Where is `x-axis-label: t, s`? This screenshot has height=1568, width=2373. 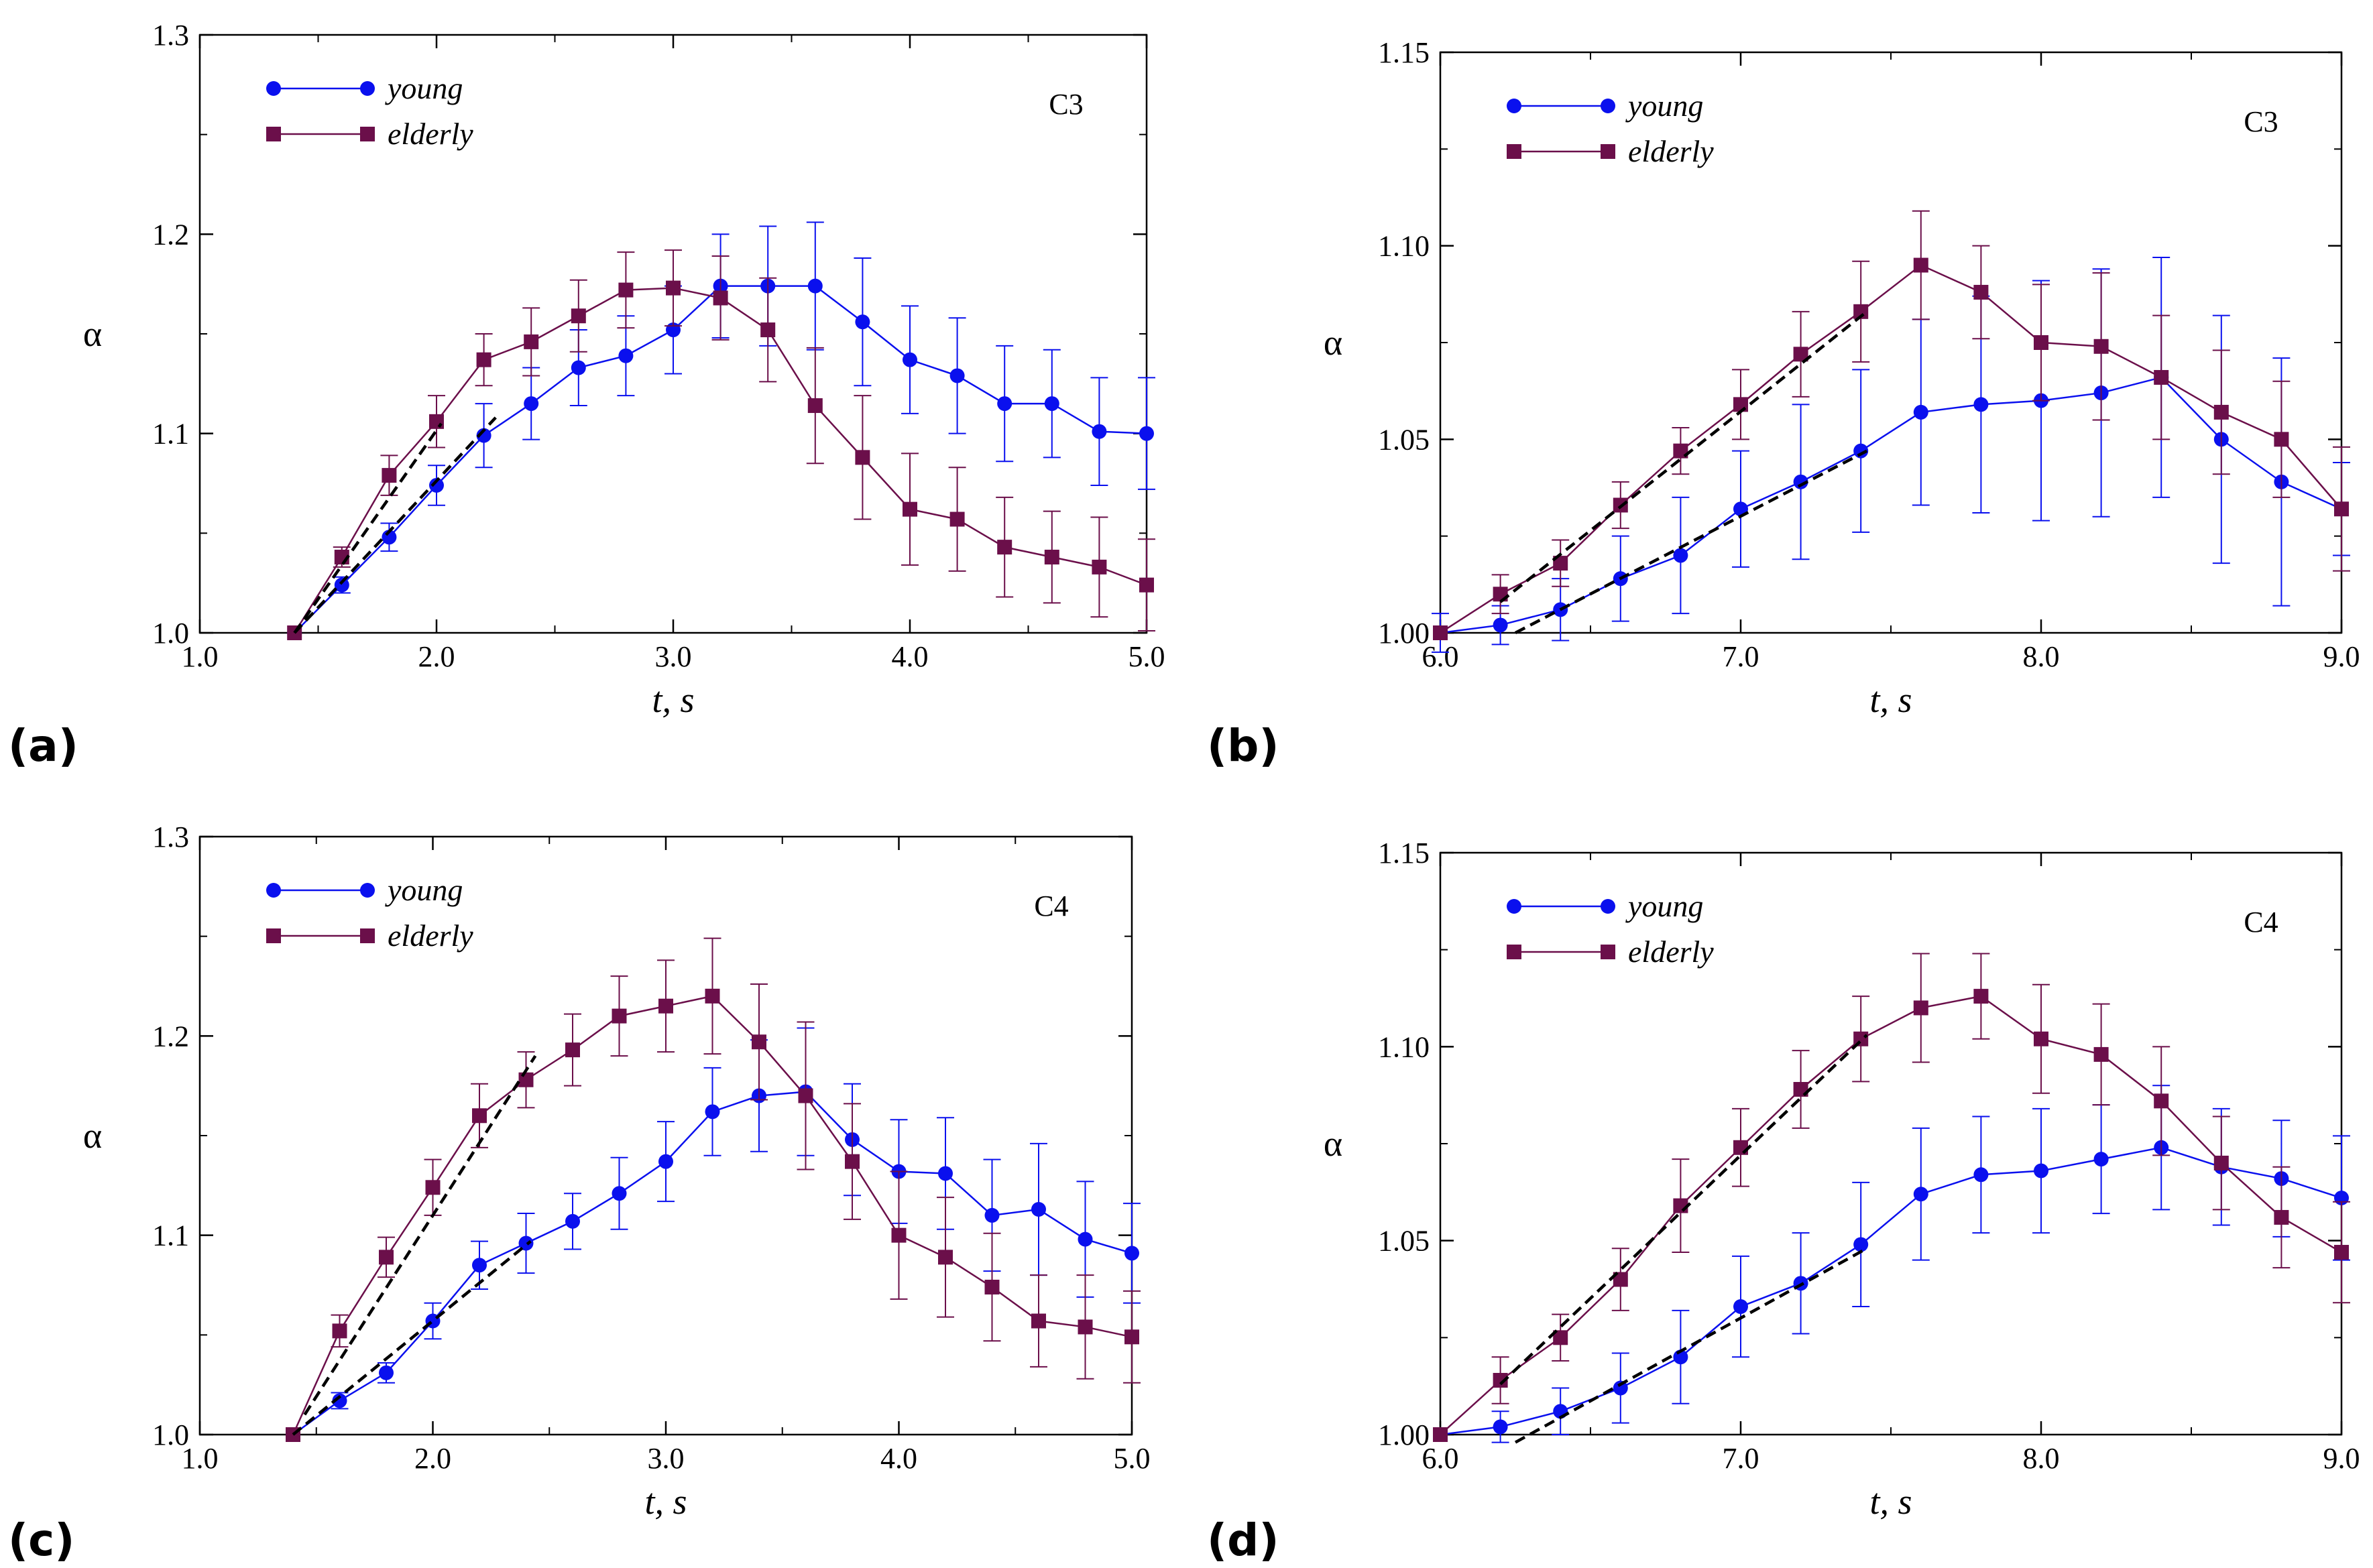
x-axis-label: t, s is located at coordinates (665, 1502).